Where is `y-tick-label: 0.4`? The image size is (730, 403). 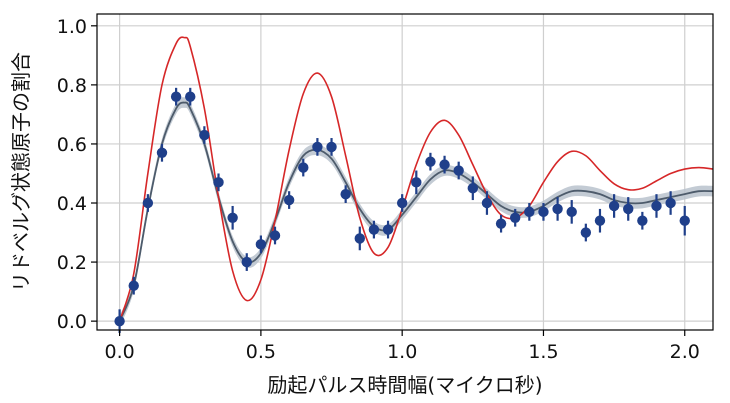
y-tick-label: 0.4 is located at coordinates (72, 204).